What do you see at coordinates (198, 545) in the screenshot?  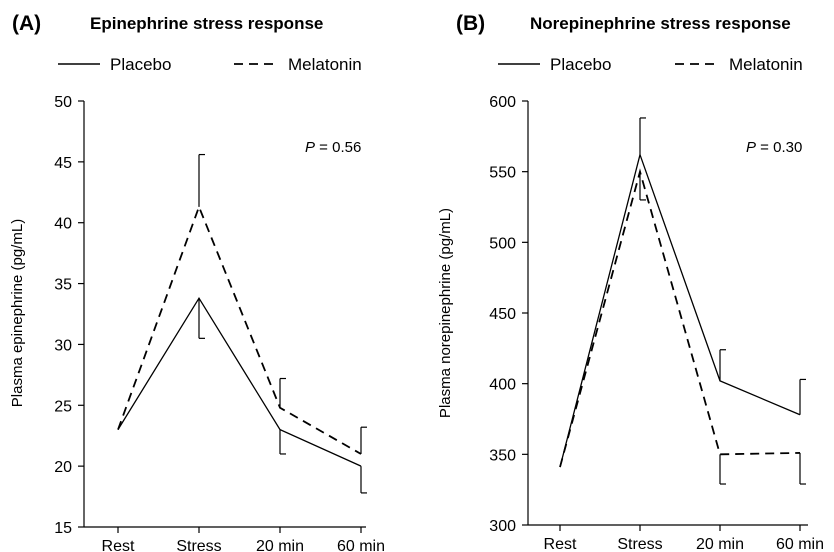 I see `panel-a-x-tick-label-stress: Stress` at bounding box center [198, 545].